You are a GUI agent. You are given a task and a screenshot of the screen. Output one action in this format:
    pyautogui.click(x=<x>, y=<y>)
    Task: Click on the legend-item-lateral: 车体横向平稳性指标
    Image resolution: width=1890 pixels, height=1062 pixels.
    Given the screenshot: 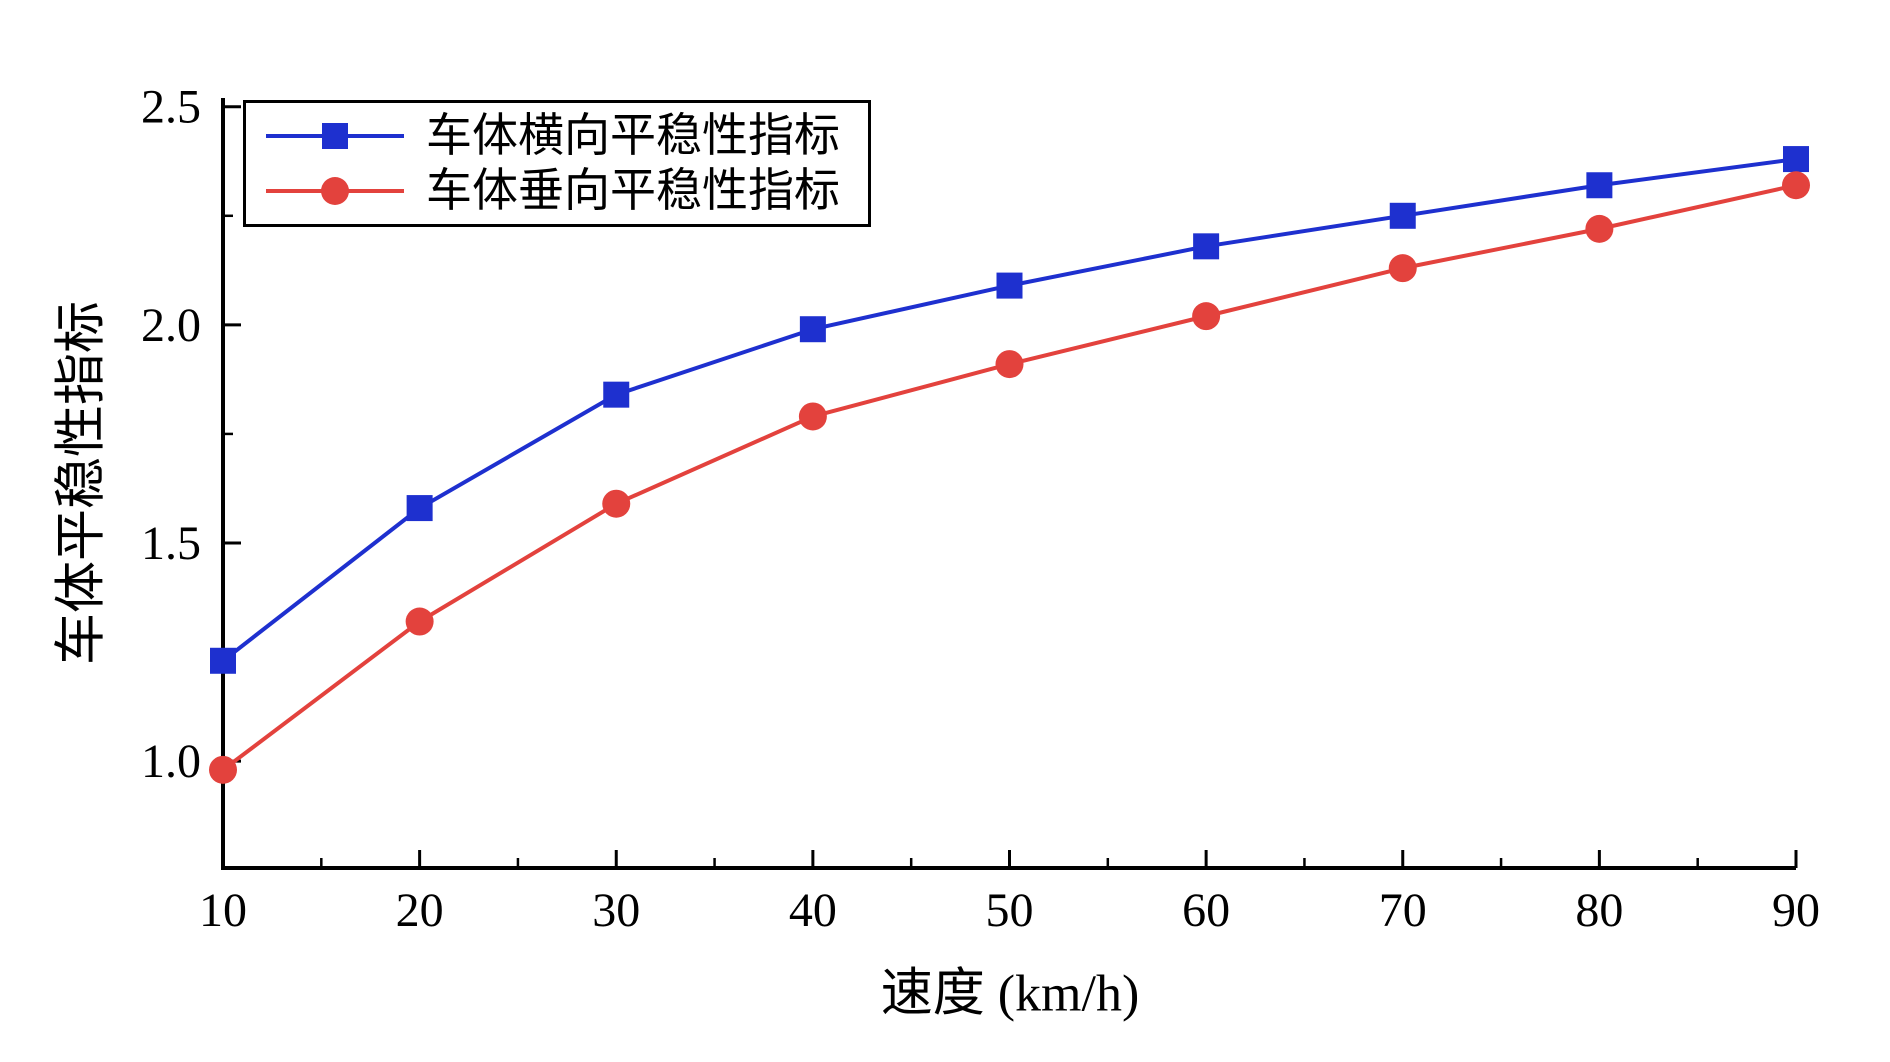 What is the action you would take?
    pyautogui.click(x=550, y=136)
    